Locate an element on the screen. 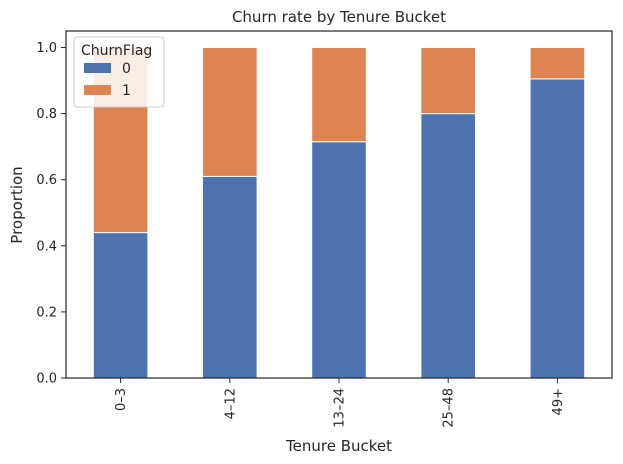 This screenshot has height=464, width=623. legend: ChurnFlag 01 is located at coordinates (119, 72).